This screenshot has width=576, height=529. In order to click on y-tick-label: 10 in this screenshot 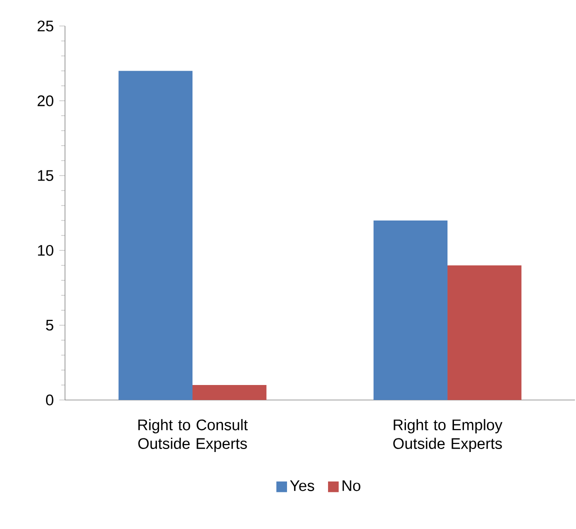, I will do `click(46, 250)`.